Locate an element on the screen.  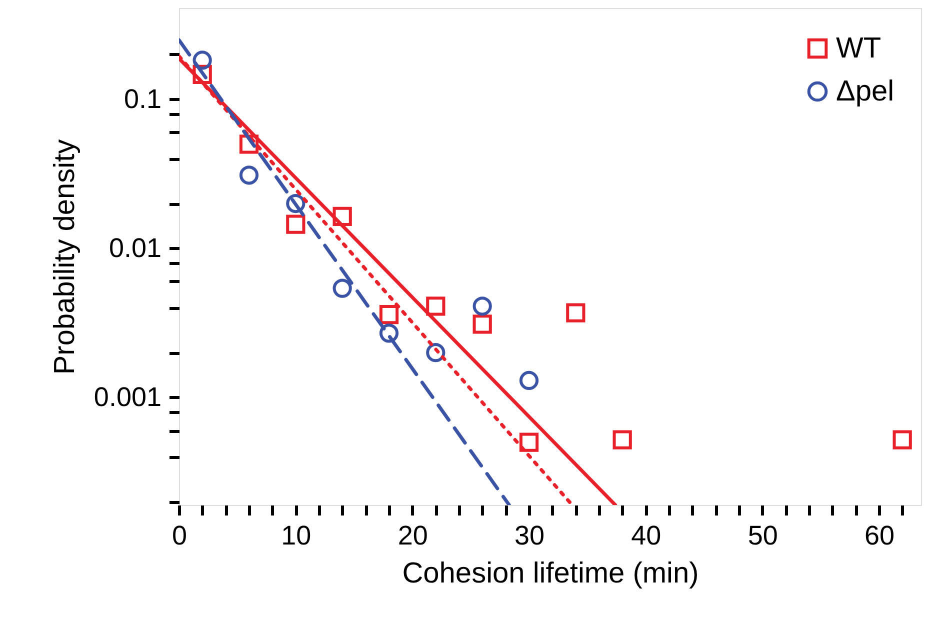
legend-label: WT is located at coordinates (859, 48).